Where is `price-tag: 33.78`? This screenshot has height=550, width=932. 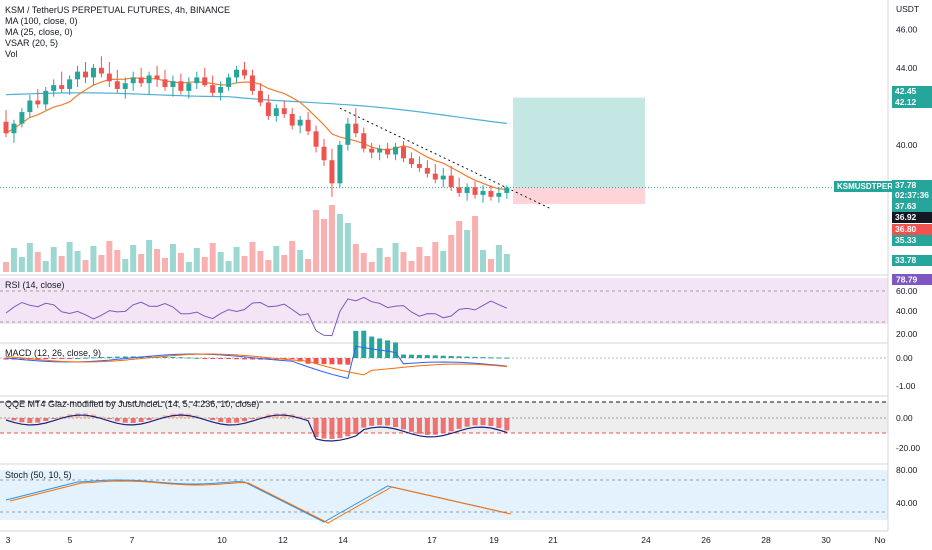
price-tag: 33.78 is located at coordinates (912, 260).